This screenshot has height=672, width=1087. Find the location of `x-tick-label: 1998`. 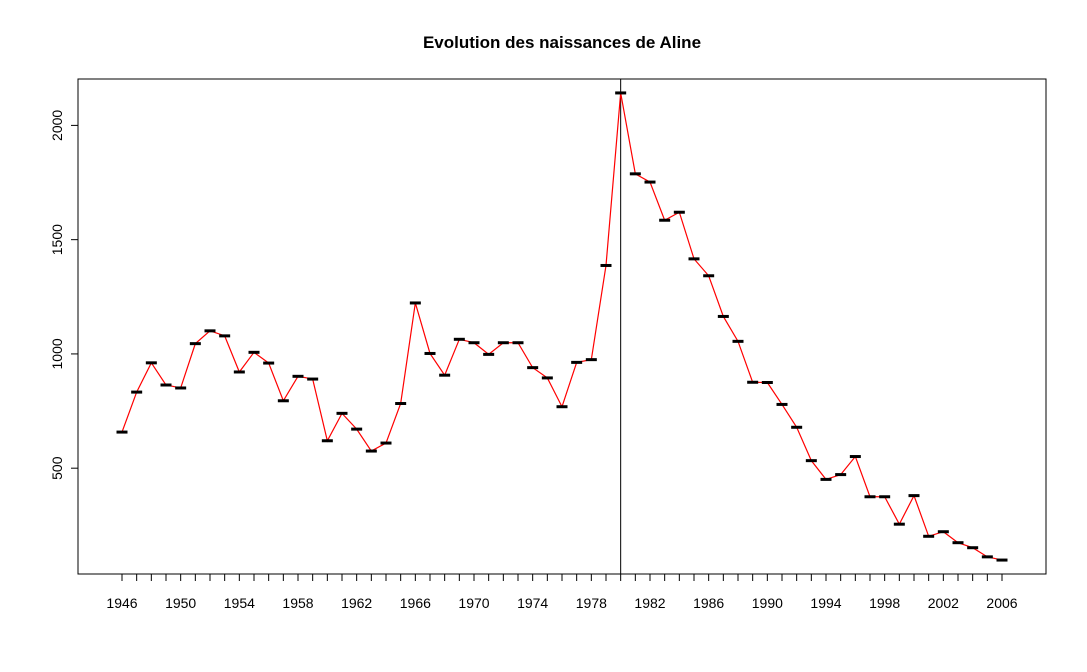

x-tick-label: 1998 is located at coordinates (884, 603).